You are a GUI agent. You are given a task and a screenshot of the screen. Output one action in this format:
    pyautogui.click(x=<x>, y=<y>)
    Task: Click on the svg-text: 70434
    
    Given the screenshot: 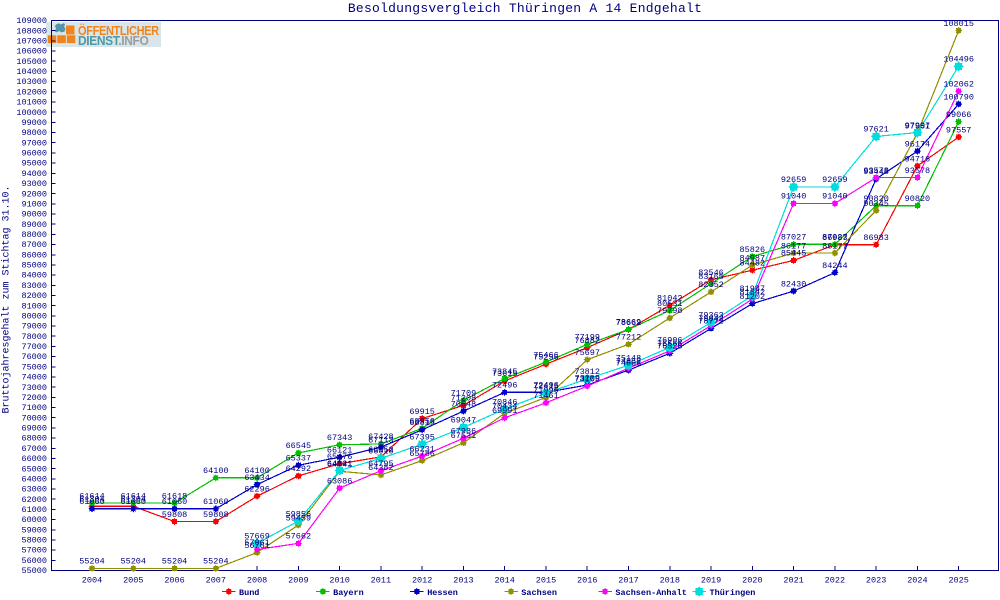 What is the action you would take?
    pyautogui.click(x=505, y=407)
    